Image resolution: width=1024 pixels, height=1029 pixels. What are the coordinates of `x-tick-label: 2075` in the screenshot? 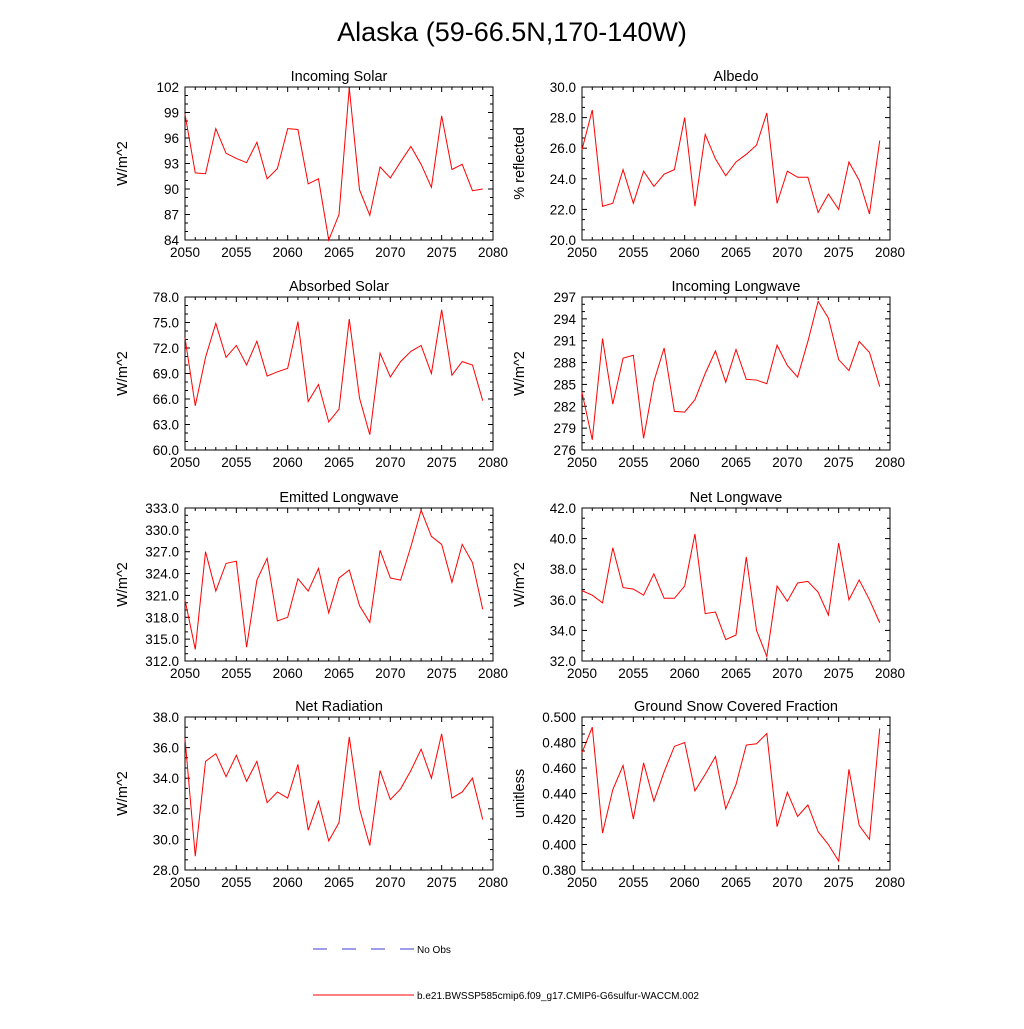 It's located at (839, 882).